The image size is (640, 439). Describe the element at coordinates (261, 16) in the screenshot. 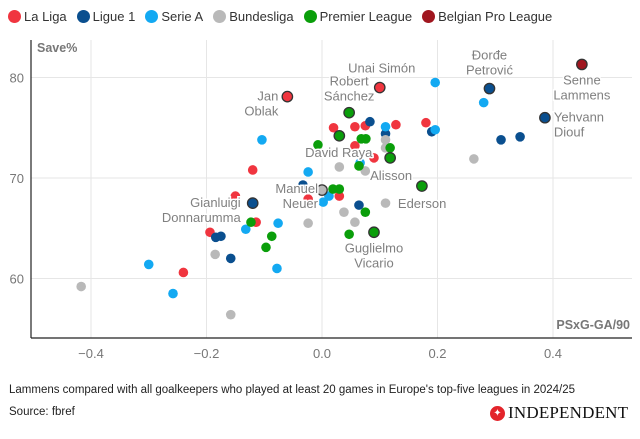

I see `legend-label: Bundesliga` at that location.